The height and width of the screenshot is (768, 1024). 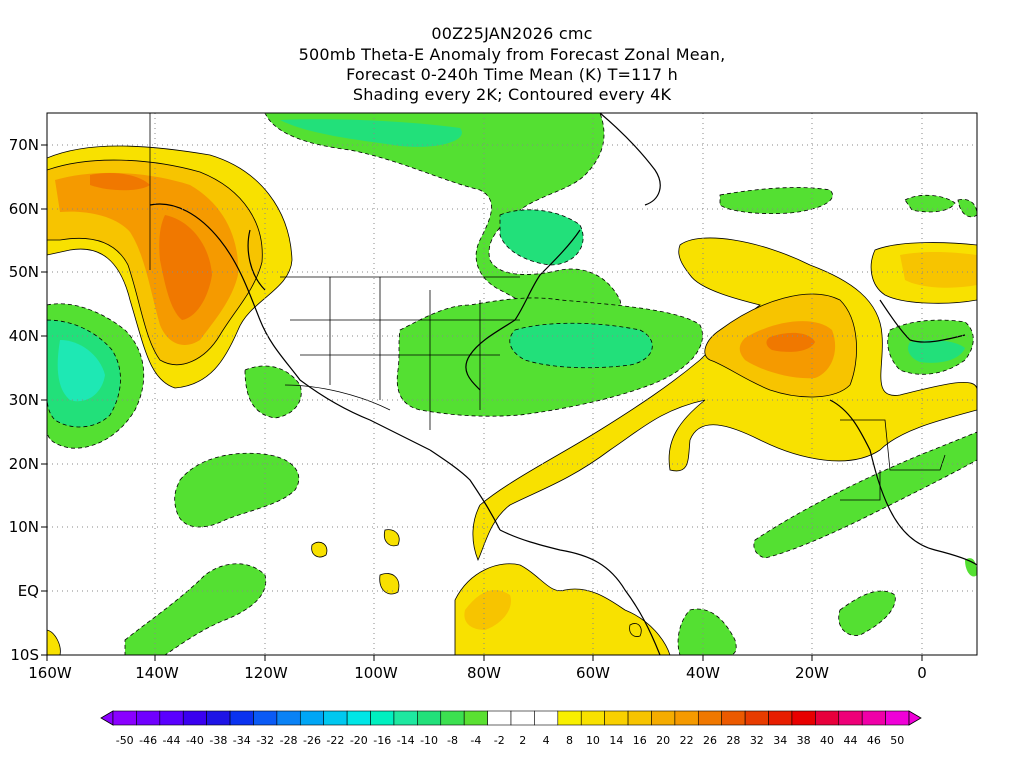 What do you see at coordinates (335, 740) in the screenshot?
I see `colorbar-label: -22` at bounding box center [335, 740].